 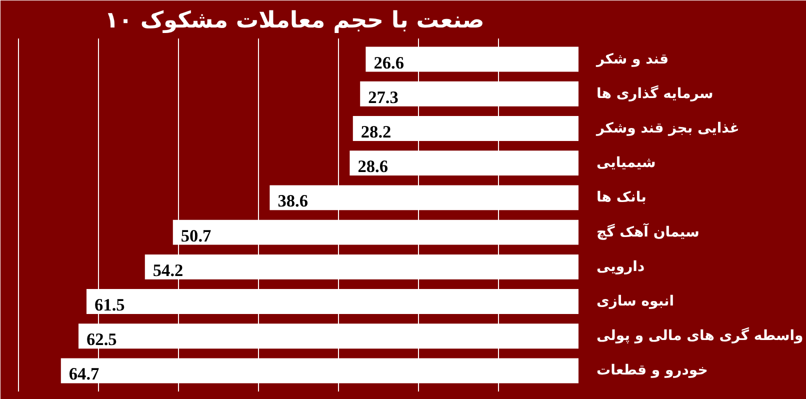 I want to click on data-label: 61.5, so click(x=110, y=305).